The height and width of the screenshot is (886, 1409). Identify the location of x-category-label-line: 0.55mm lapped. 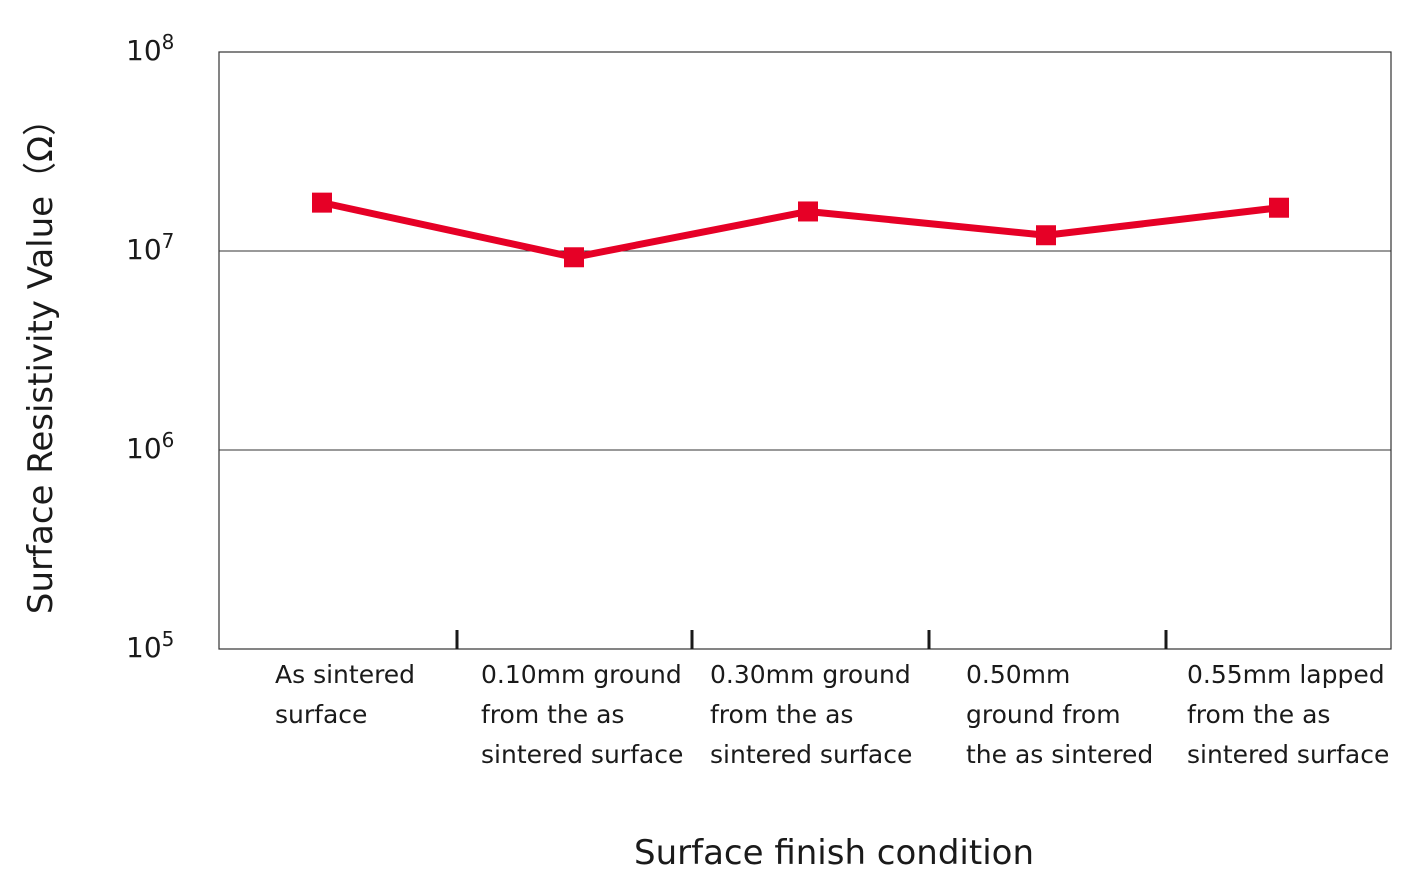
(1286, 674).